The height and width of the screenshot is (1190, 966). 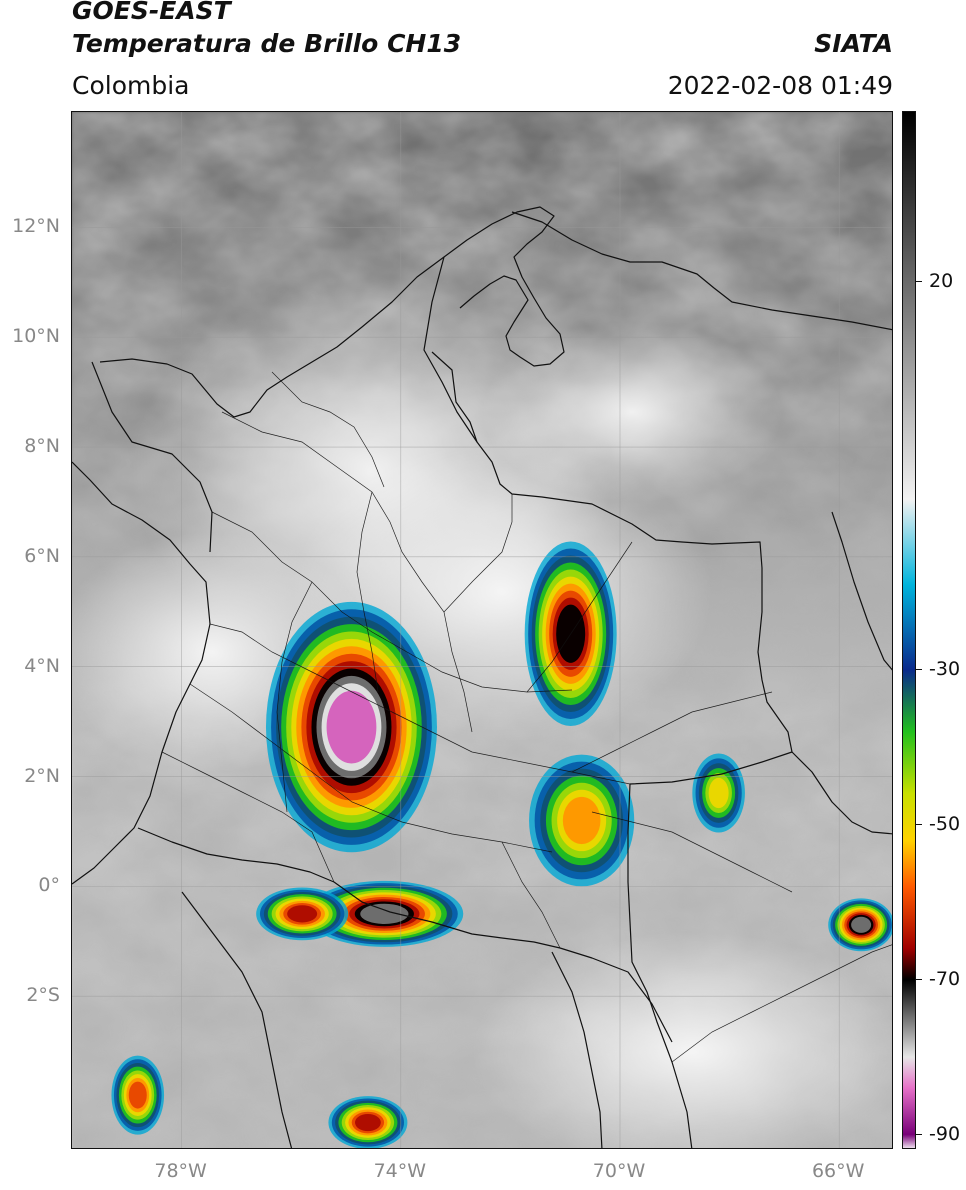 I want to click on latitude-label: 2°N, so click(x=42, y=775).